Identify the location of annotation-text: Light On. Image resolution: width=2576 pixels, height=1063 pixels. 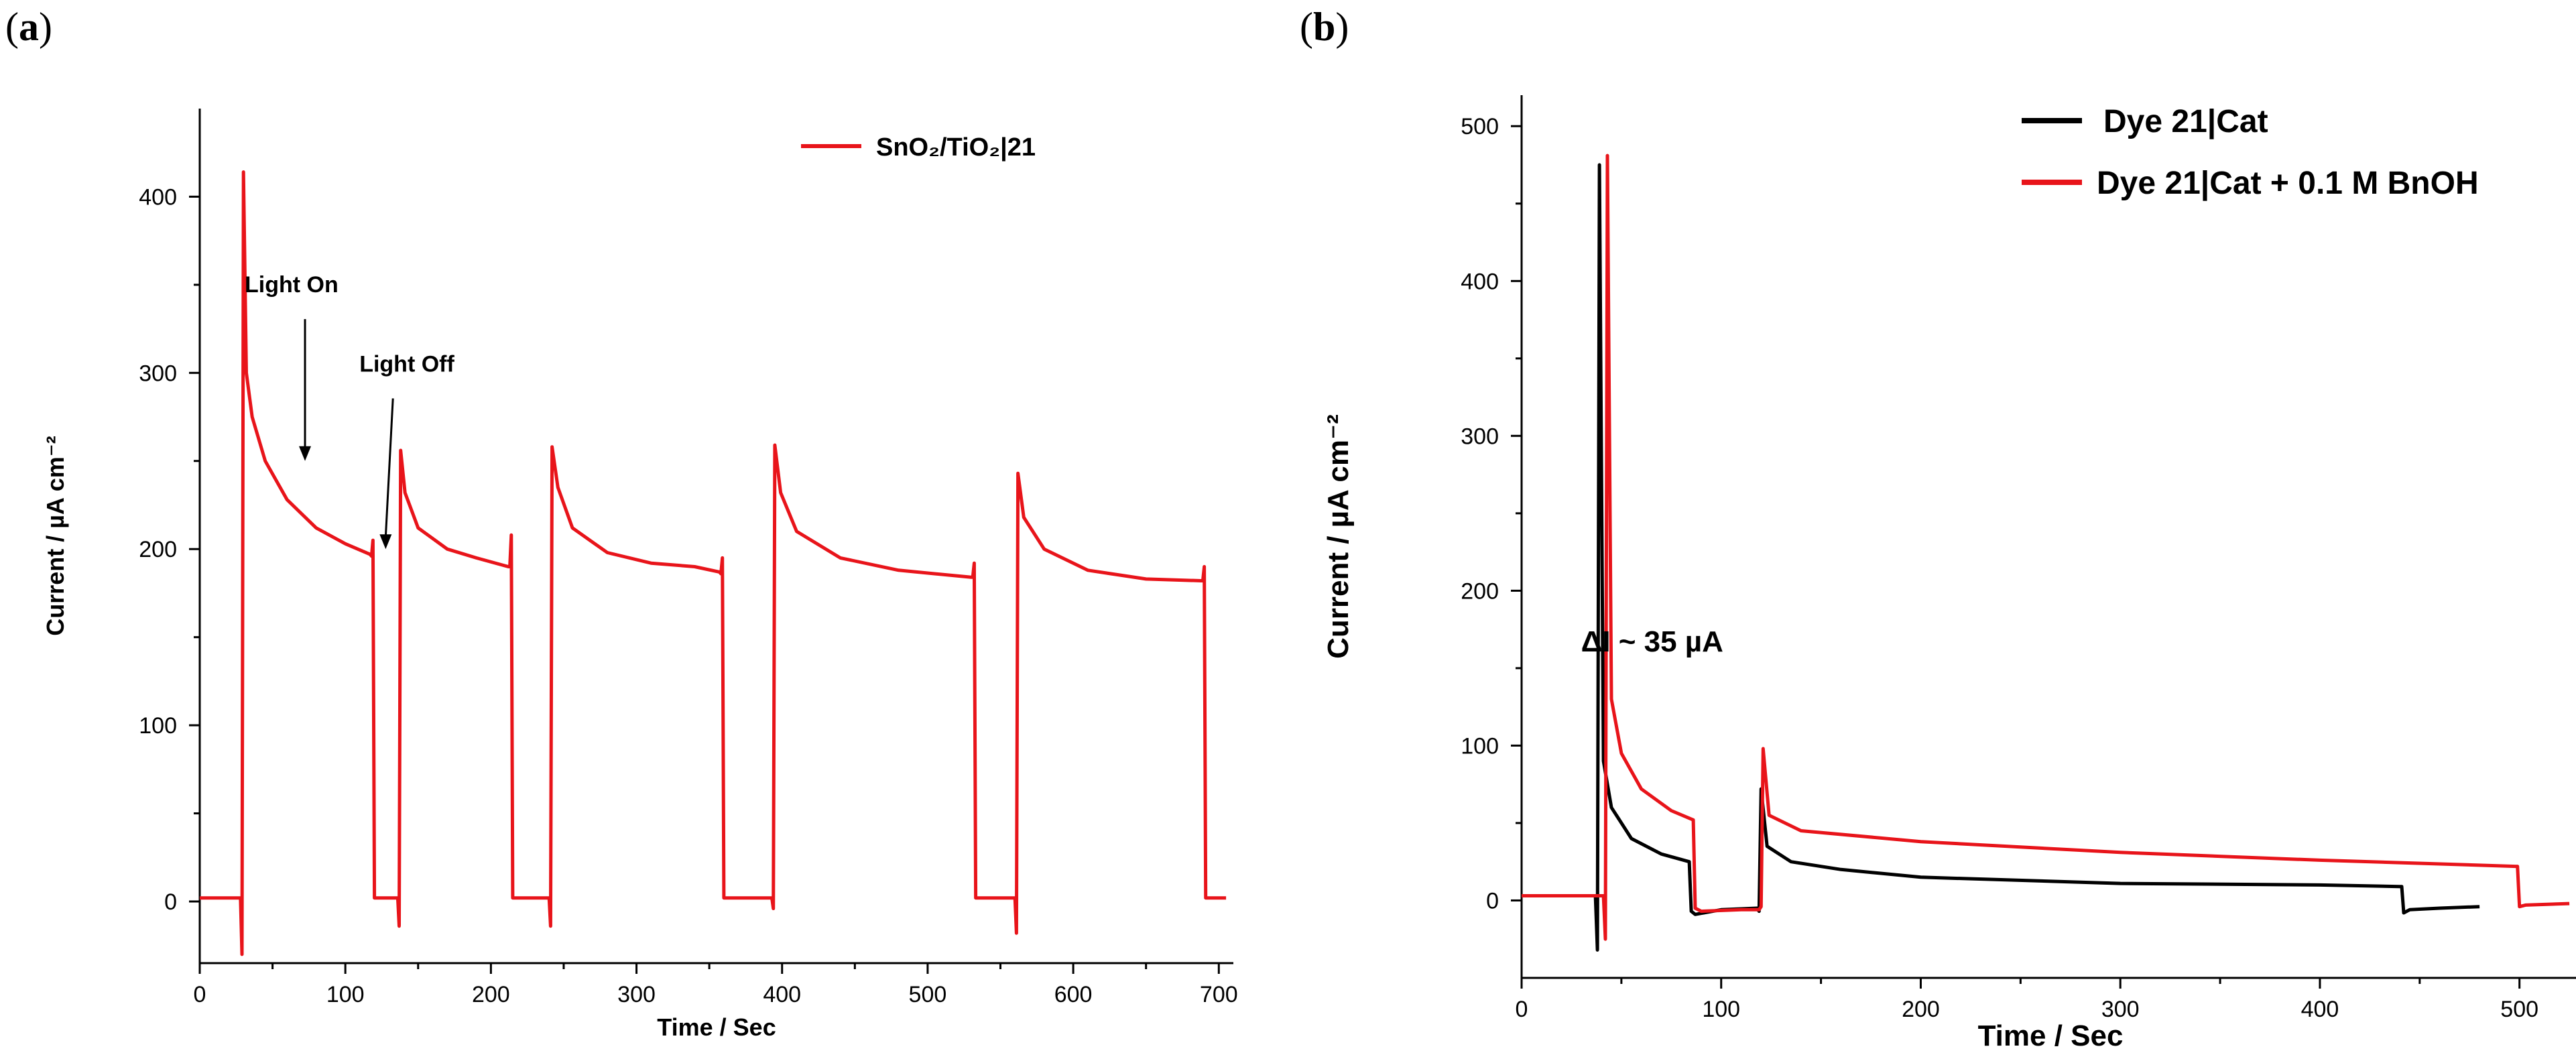
(292, 285).